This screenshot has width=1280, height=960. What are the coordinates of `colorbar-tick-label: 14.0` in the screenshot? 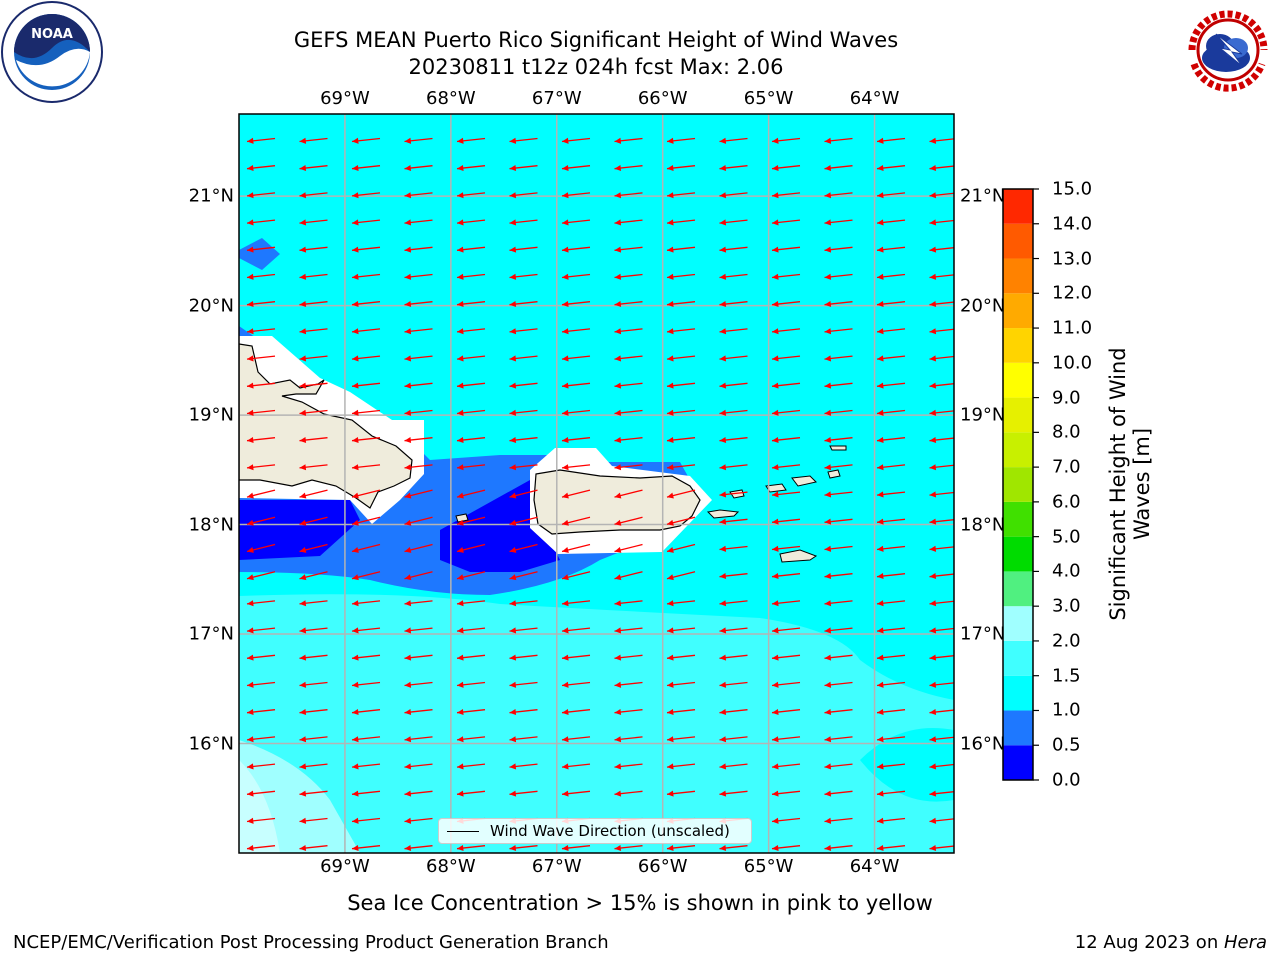 It's located at (1072, 224).